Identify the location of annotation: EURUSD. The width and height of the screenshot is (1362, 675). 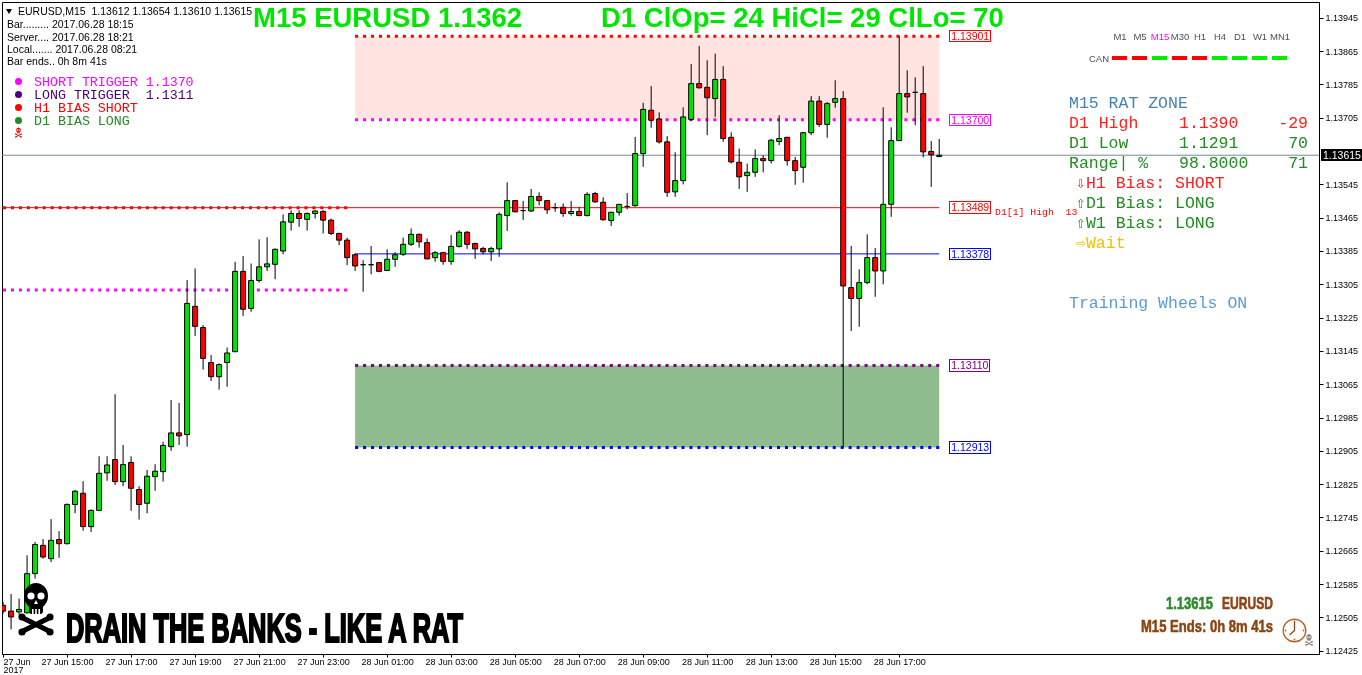
(1247, 604).